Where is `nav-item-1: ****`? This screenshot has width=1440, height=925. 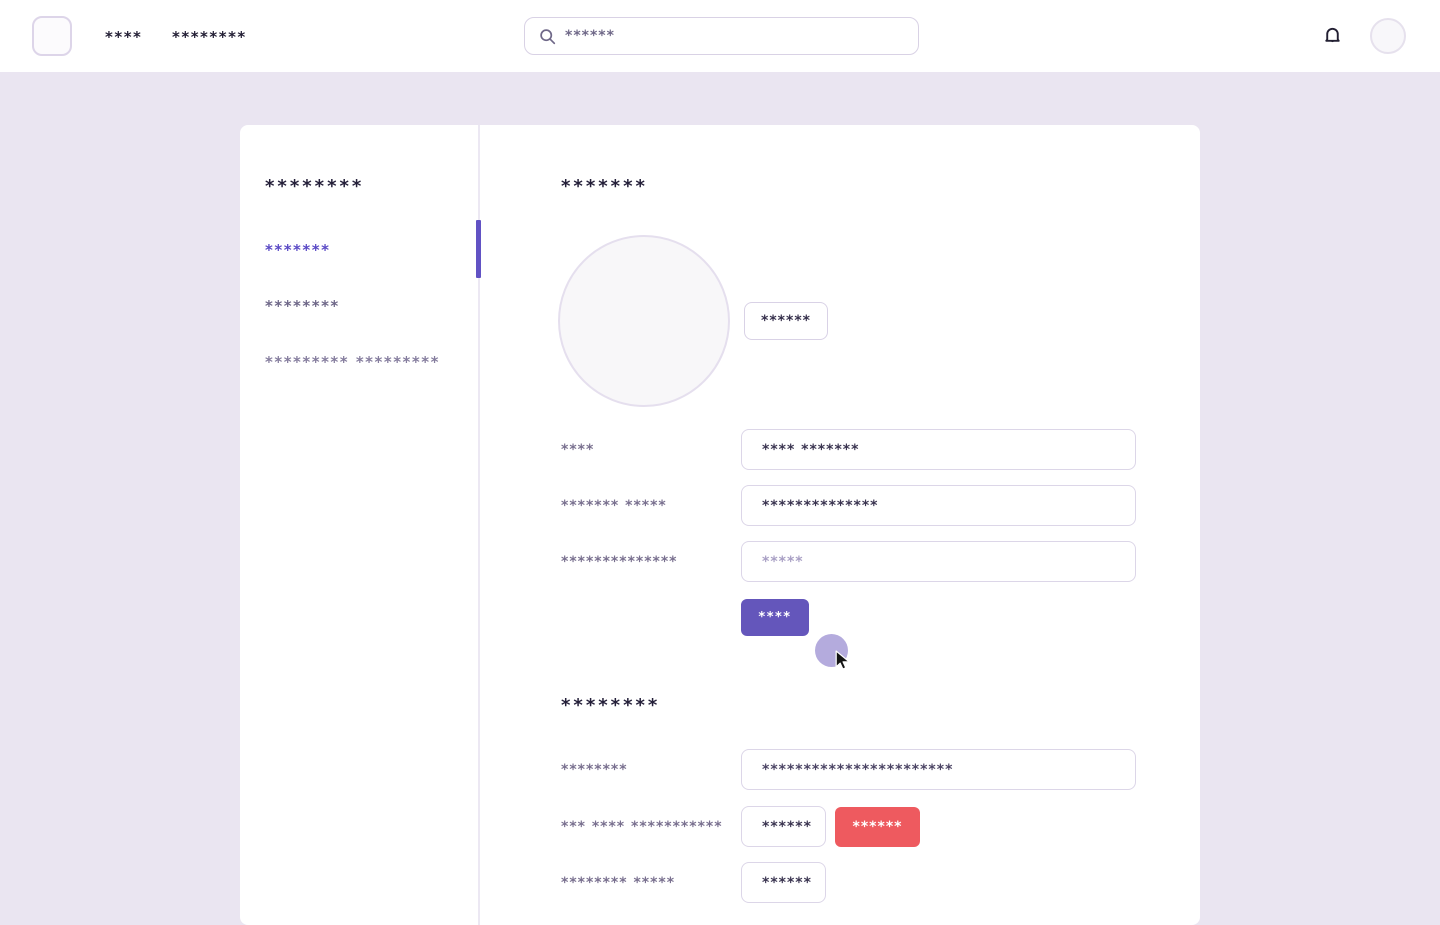 nav-item-1: **** is located at coordinates (124, 37).